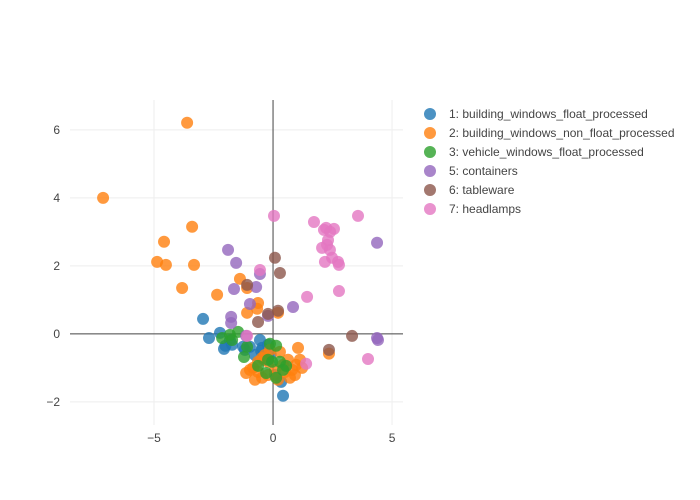  What do you see at coordinates (56, 266) in the screenshot?
I see `y-tick-label: 2` at bounding box center [56, 266].